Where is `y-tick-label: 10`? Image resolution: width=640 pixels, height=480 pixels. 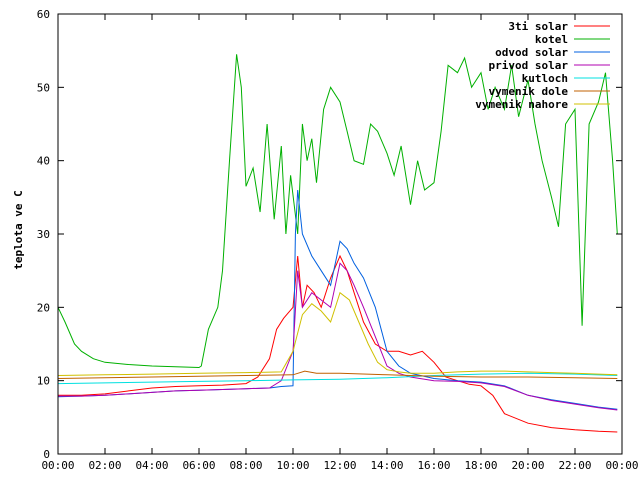
y-tick-label: 10 is located at coordinates (43, 381).